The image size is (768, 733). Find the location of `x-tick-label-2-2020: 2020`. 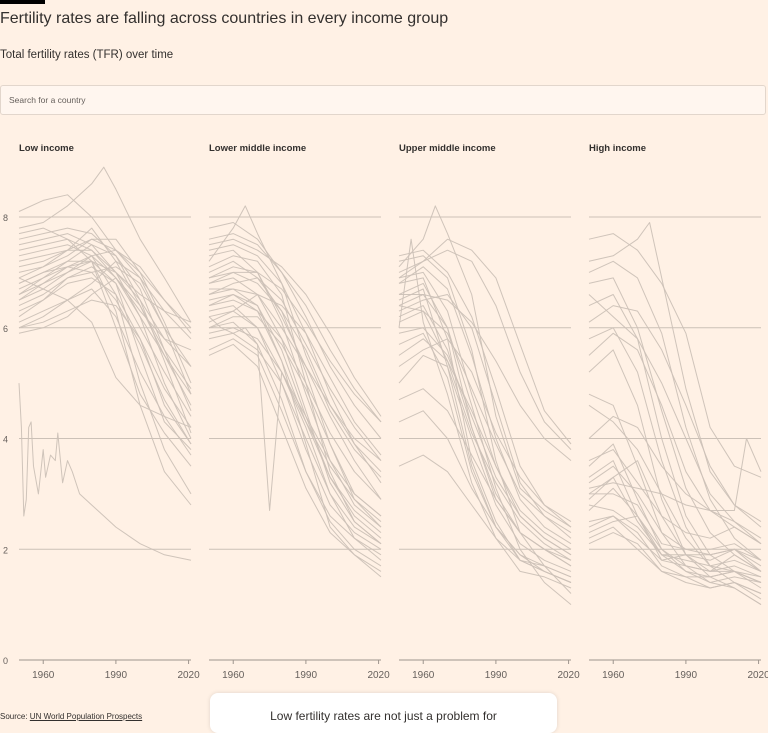

x-tick-label-2-2020: 2020 is located at coordinates (568, 675).